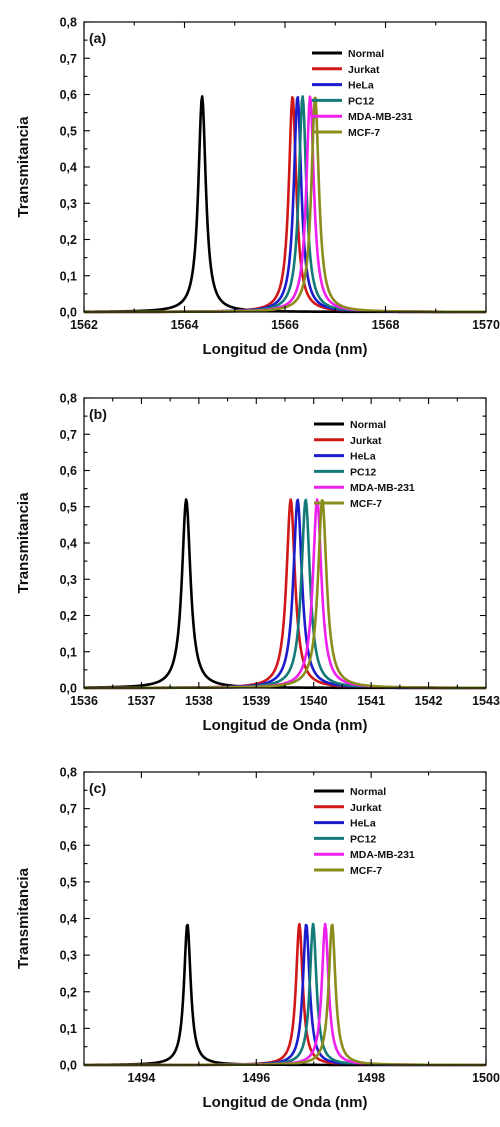  I want to click on x-tick-label: 1543, so click(486, 701).